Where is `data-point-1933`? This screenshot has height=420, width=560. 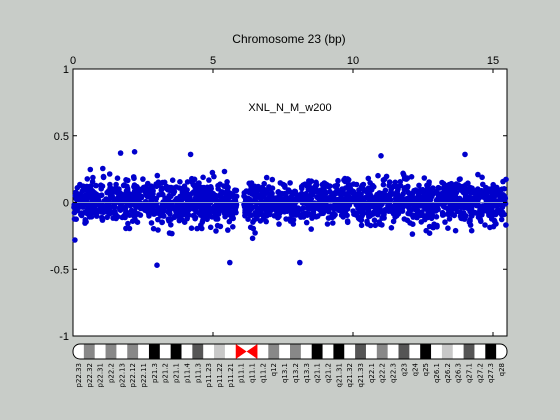
data-point-1933 is located at coordinates (486, 196).